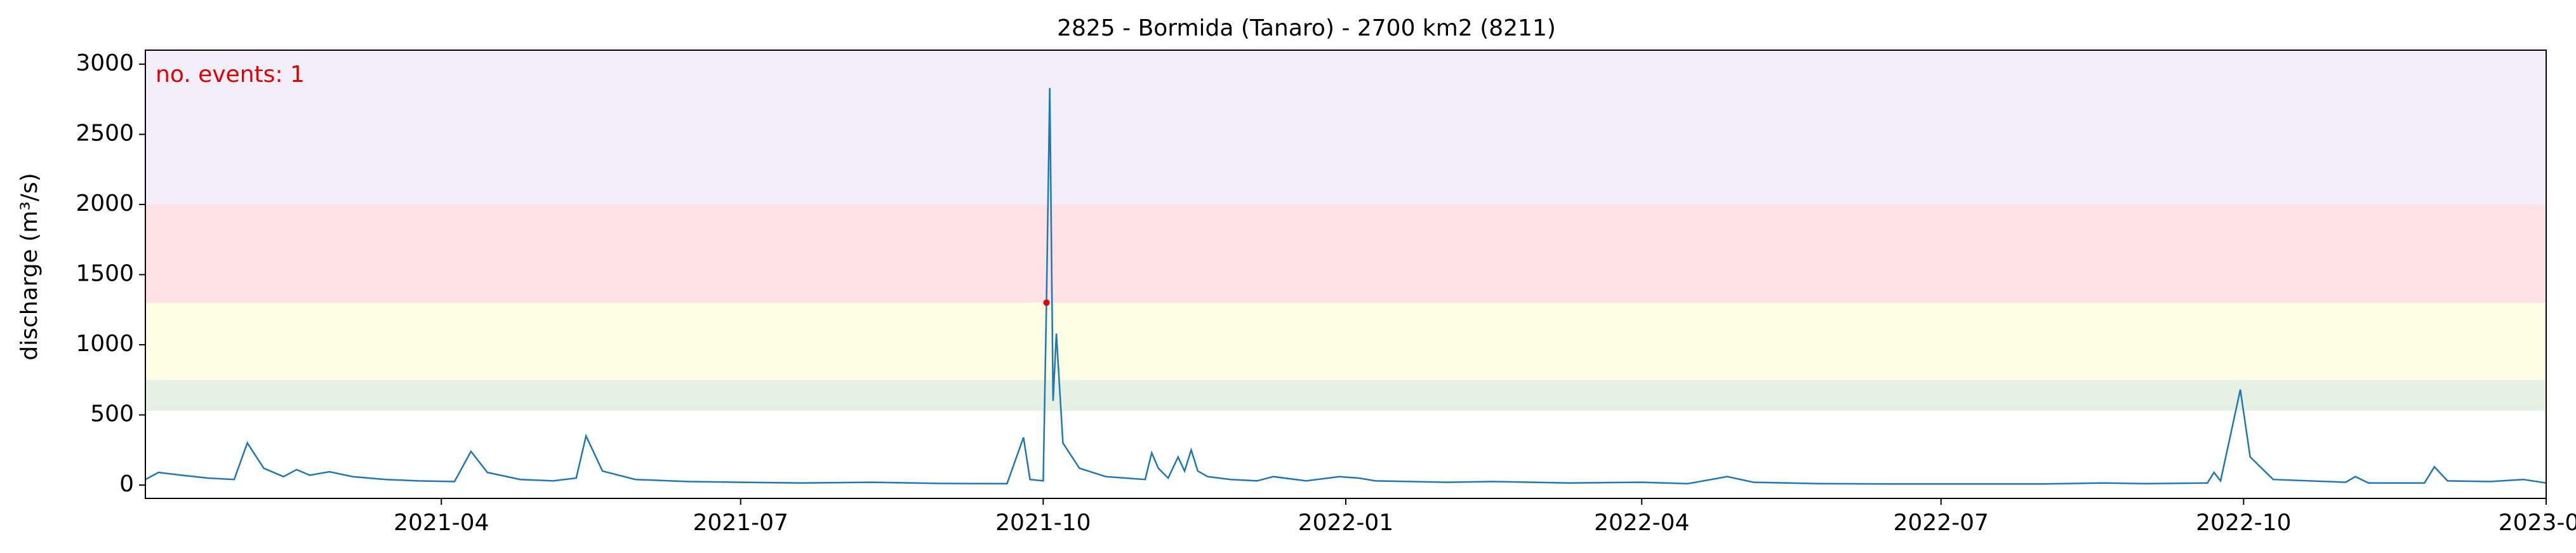 The height and width of the screenshot is (553, 2576). What do you see at coordinates (1046, 302) in the screenshot?
I see `event-point` at bounding box center [1046, 302].